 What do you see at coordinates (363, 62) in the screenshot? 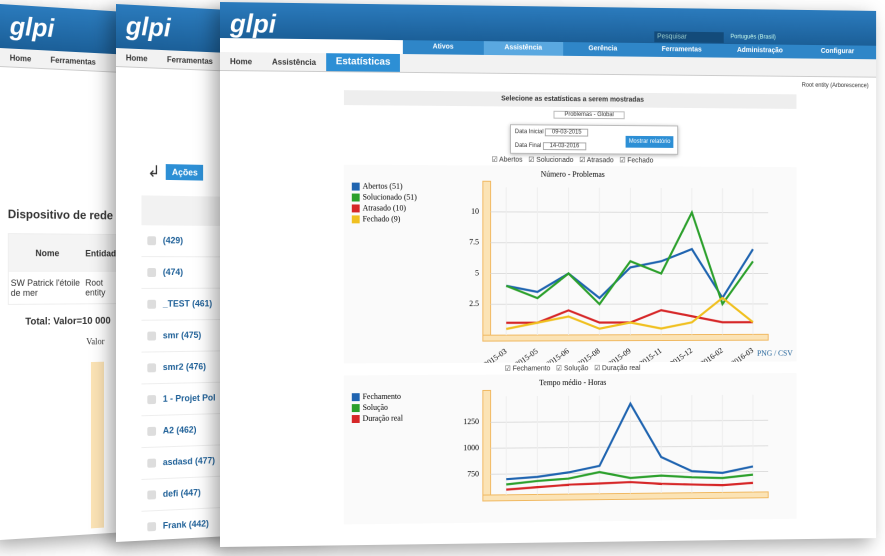
I see `breadcrumb-item: Estatísticas` at bounding box center [363, 62].